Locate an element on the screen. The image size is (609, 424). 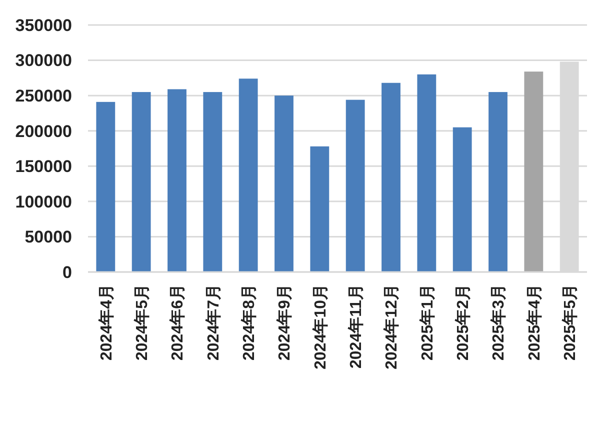
y-tick-label: 350000 is located at coordinates (43, 25).